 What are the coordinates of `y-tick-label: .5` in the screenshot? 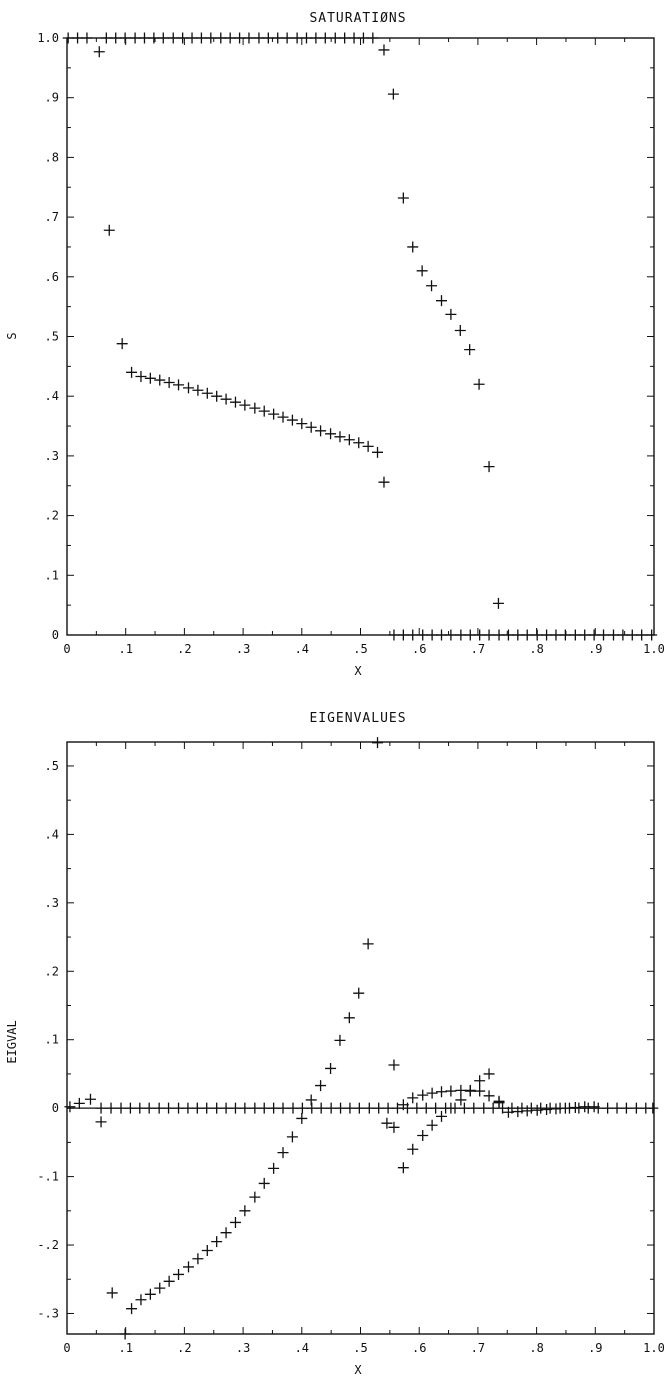 It's located at (52, 766).